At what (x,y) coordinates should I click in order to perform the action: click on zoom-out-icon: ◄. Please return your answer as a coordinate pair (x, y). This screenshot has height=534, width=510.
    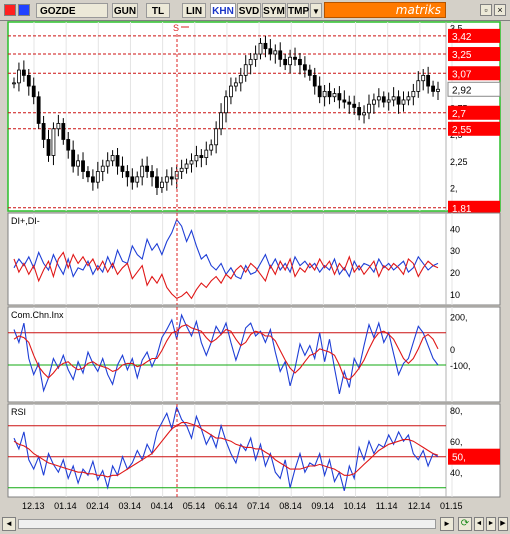
    Looking at the image, I should click on (479, 524).